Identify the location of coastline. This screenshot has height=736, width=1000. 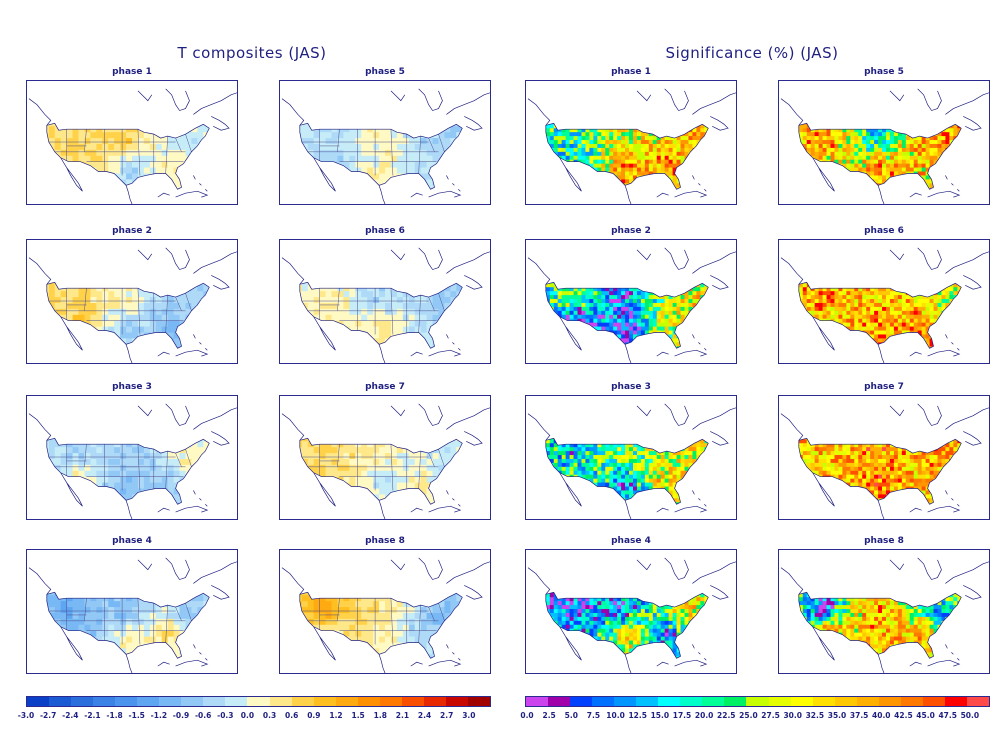
(972, 282).